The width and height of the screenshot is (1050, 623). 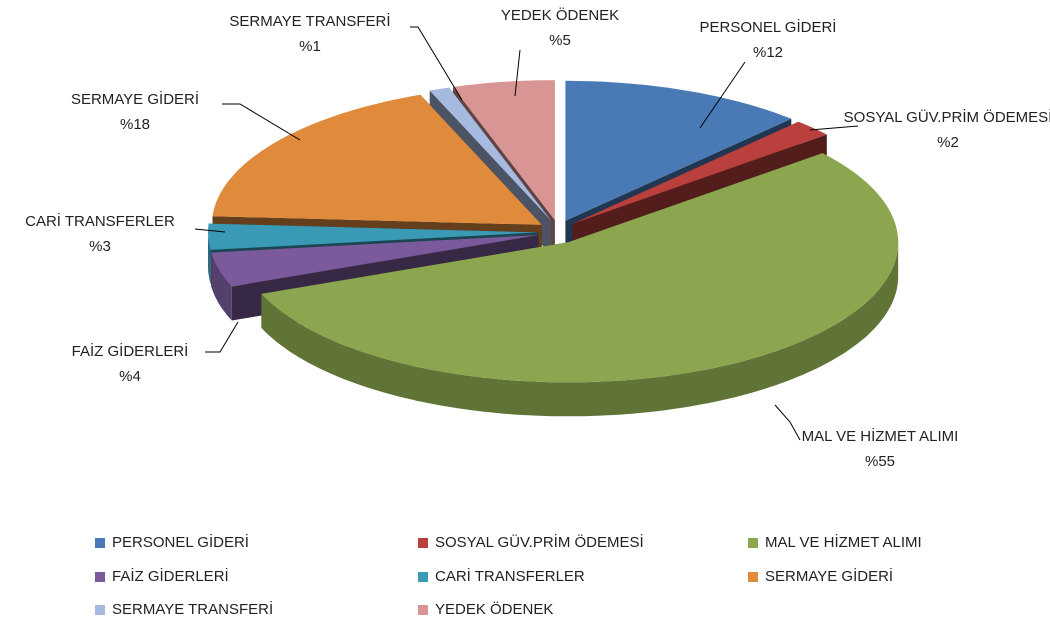 I want to click on data-label-name: SERMAYE GİDERİ, so click(x=135, y=99).